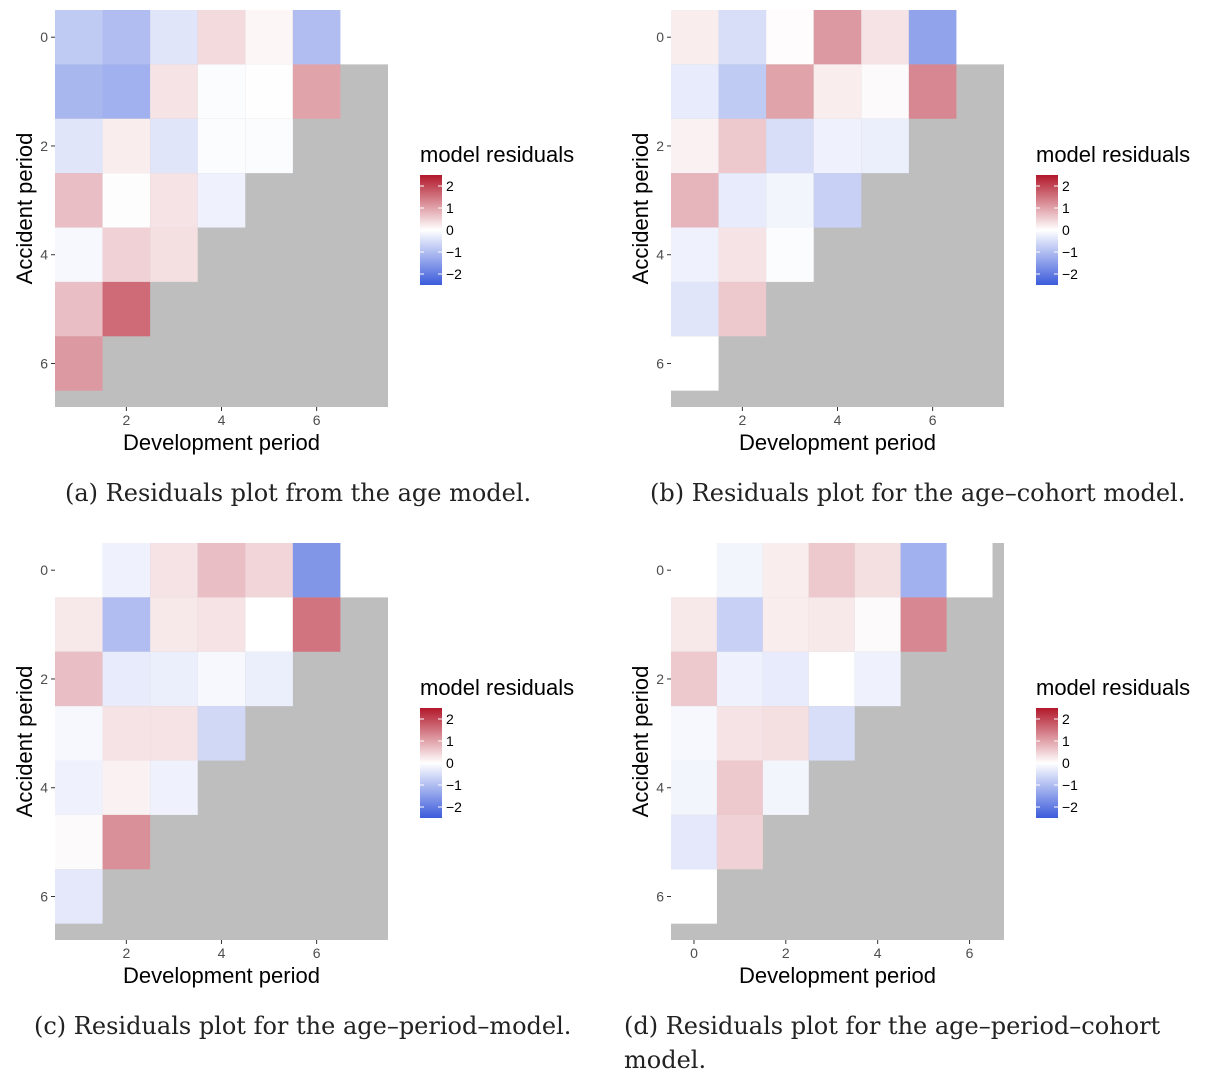 The width and height of the screenshot is (1223, 1077). Describe the element at coordinates (450, 719) in the screenshot. I see `legend-tick-label: 2` at that location.